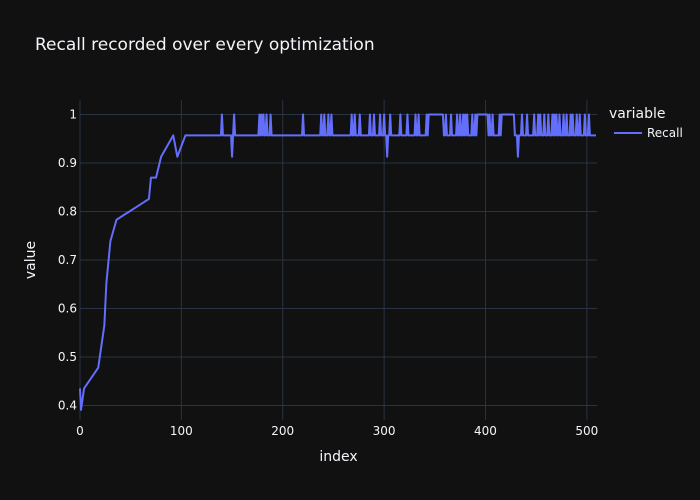 The image size is (700, 500). I want to click on x-tick-label: 300, so click(384, 431).